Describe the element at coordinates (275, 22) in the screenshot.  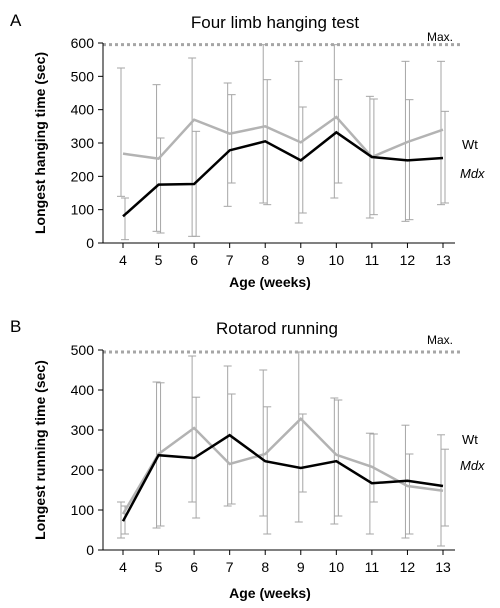
I see `chart-title: Four limb hanging test` at that location.